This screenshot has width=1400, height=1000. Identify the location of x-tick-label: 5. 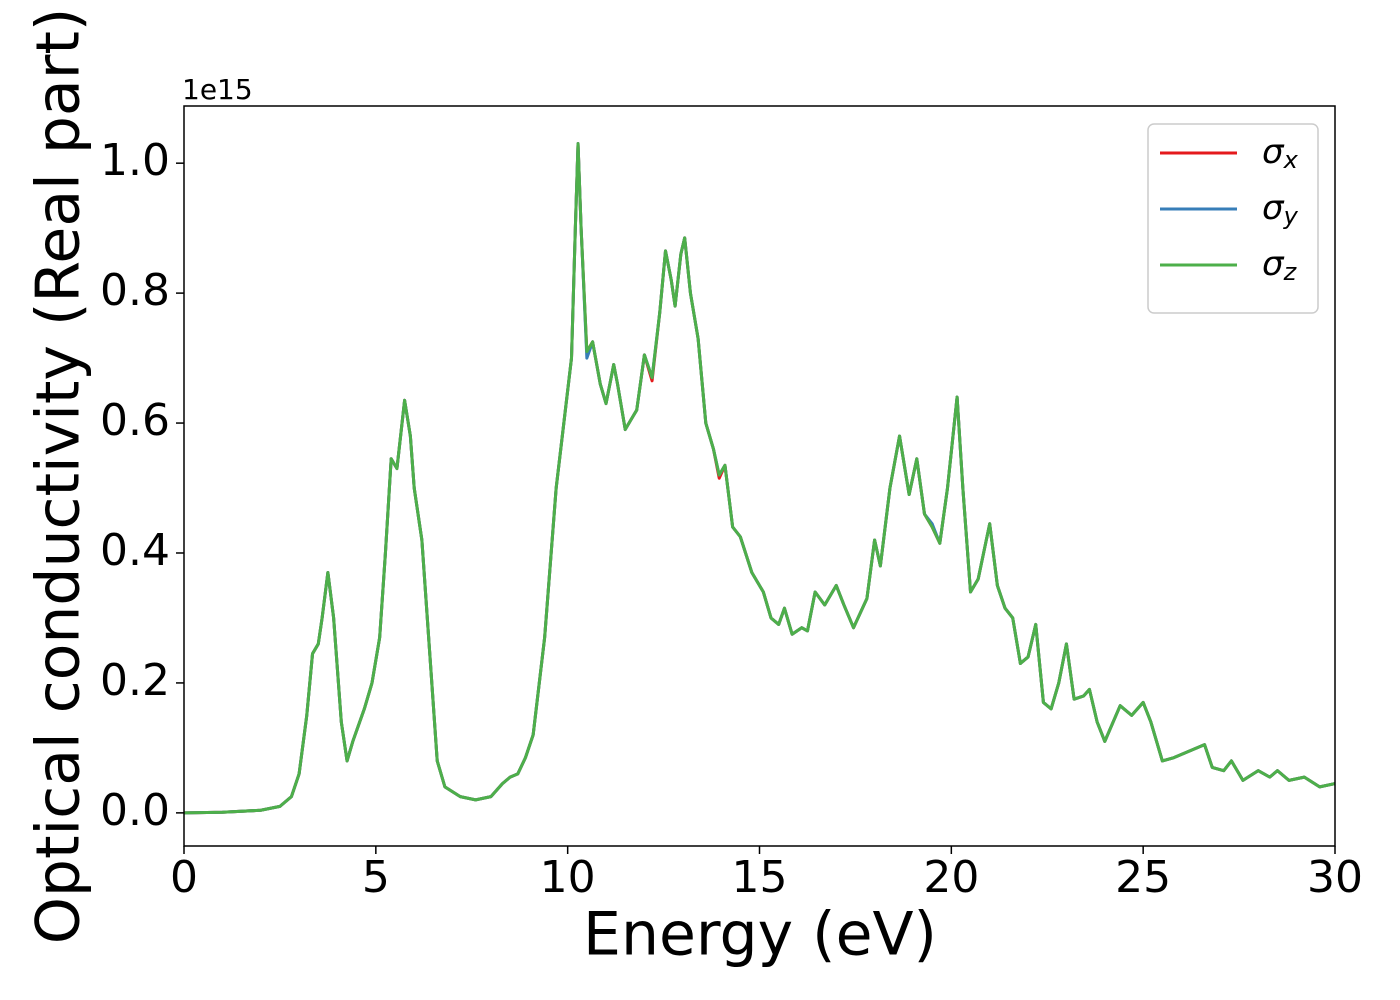
(376, 877).